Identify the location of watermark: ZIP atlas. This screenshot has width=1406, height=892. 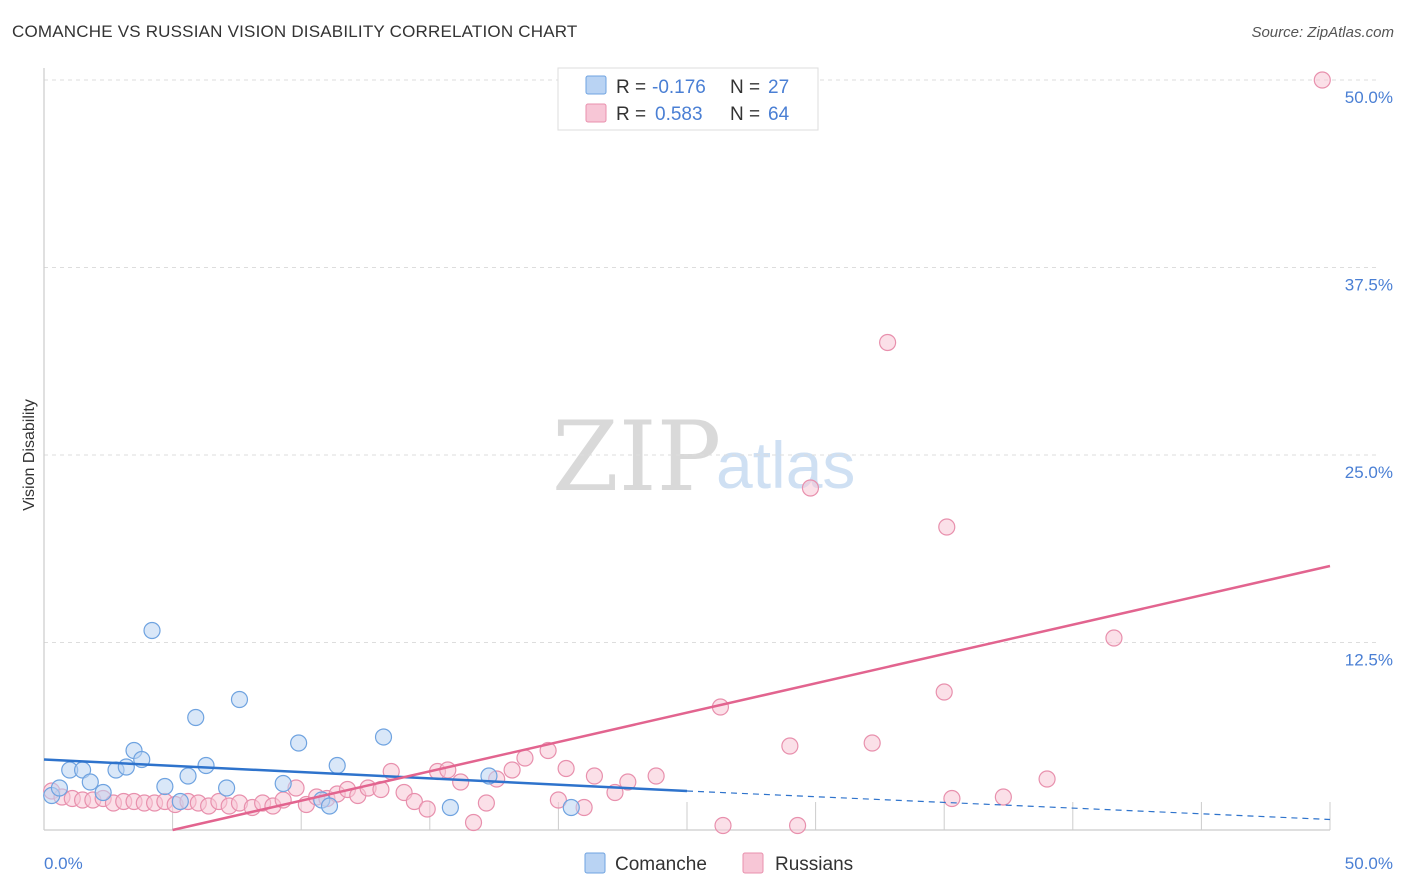
(703, 457).